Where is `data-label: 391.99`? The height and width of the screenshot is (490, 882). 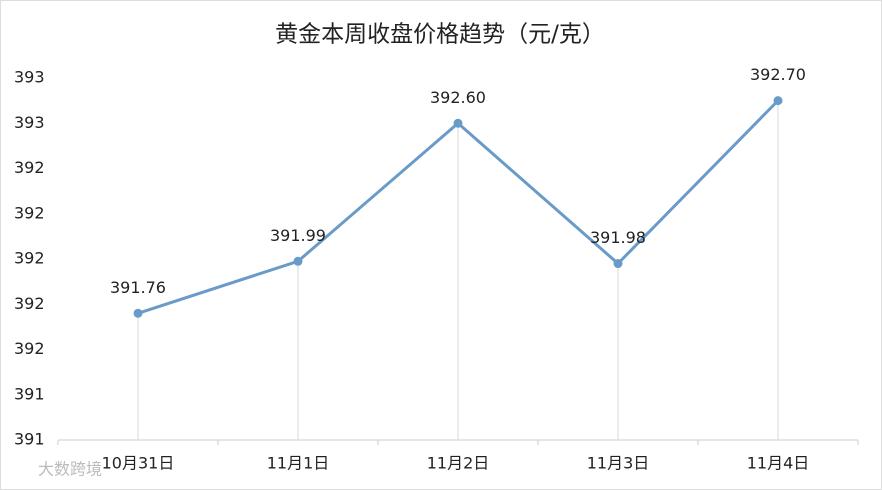
data-label: 391.99 is located at coordinates (298, 235).